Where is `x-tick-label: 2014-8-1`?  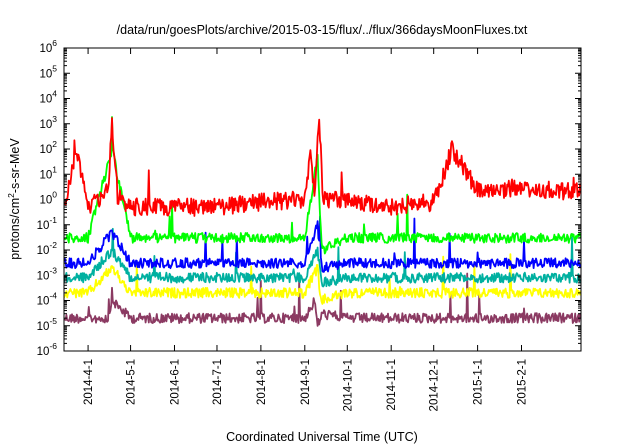 x-tick-label: 2014-8-1 is located at coordinates (262, 382).